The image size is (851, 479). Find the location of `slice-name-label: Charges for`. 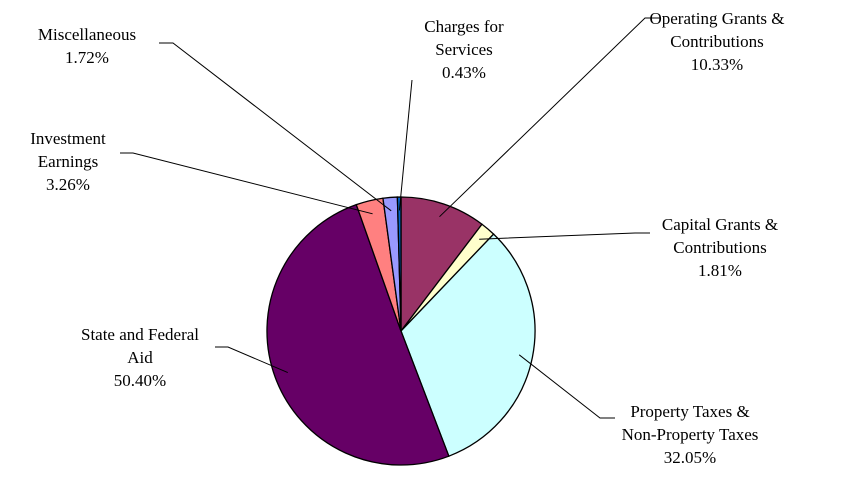

slice-name-label: Charges for is located at coordinates (464, 26).